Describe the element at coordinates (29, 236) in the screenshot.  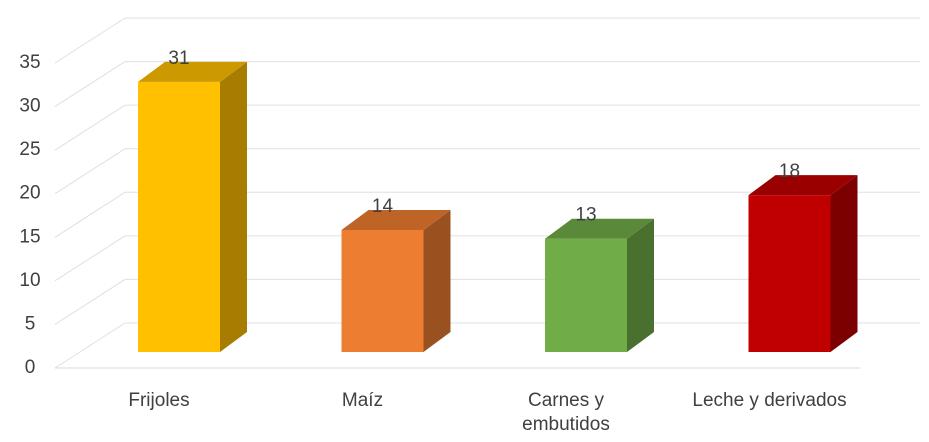
I see `y-tick-label: 15` at that location.